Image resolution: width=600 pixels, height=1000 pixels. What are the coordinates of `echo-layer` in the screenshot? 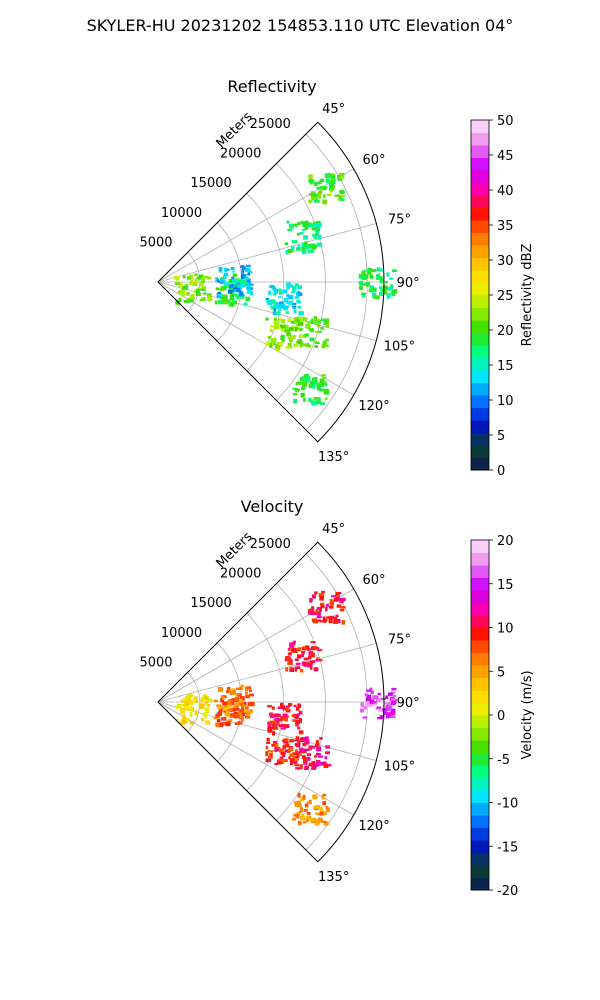 It's located at (286, 289).